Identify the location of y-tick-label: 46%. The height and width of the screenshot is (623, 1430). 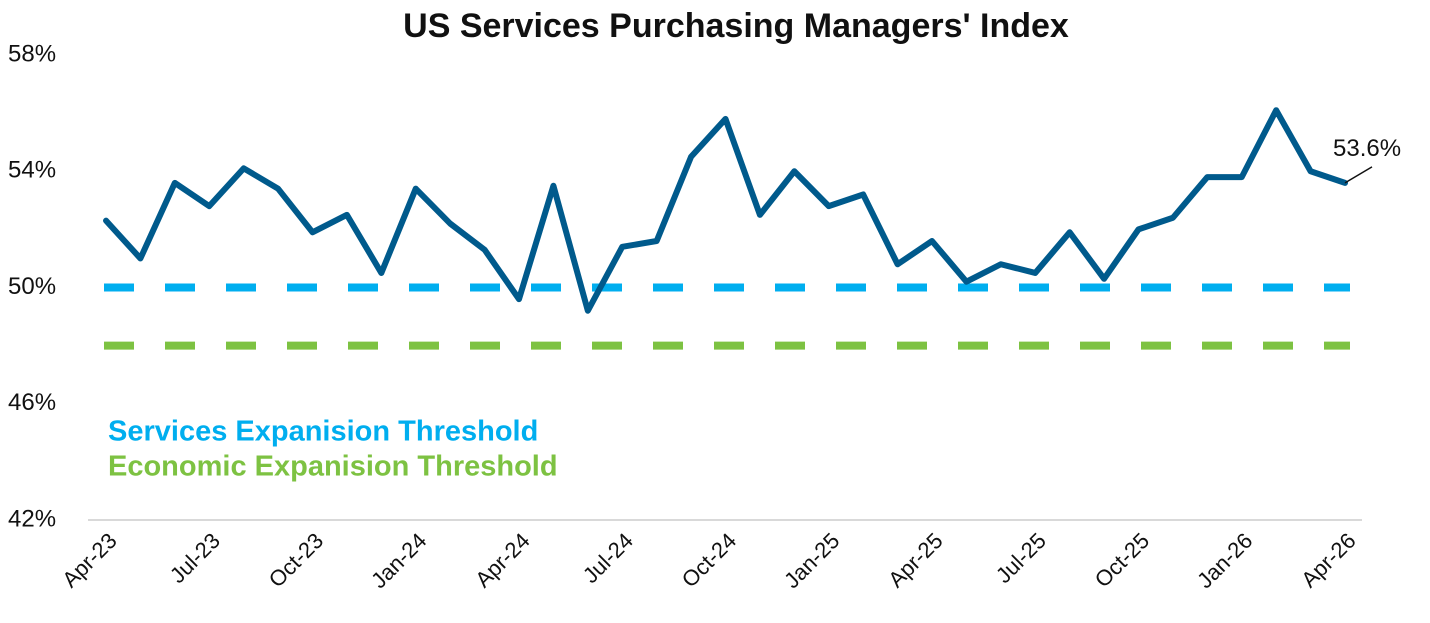
(32, 402).